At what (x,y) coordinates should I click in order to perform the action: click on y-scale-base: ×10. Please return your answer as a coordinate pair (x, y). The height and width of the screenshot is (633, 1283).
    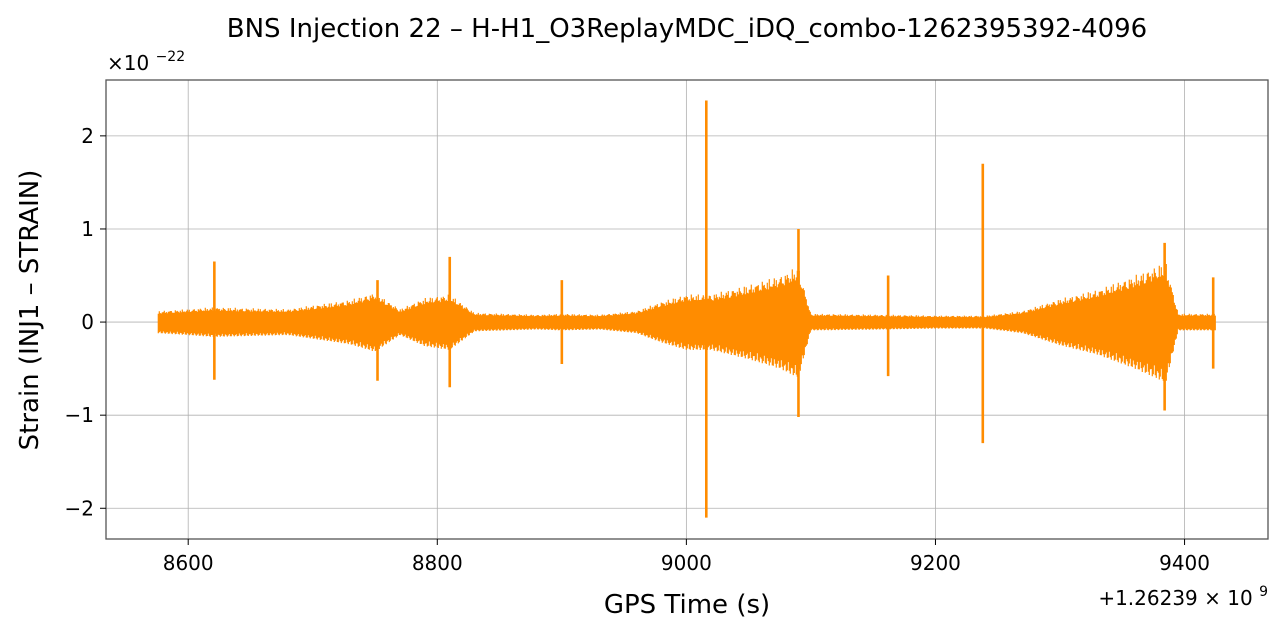
    Looking at the image, I should click on (128, 63).